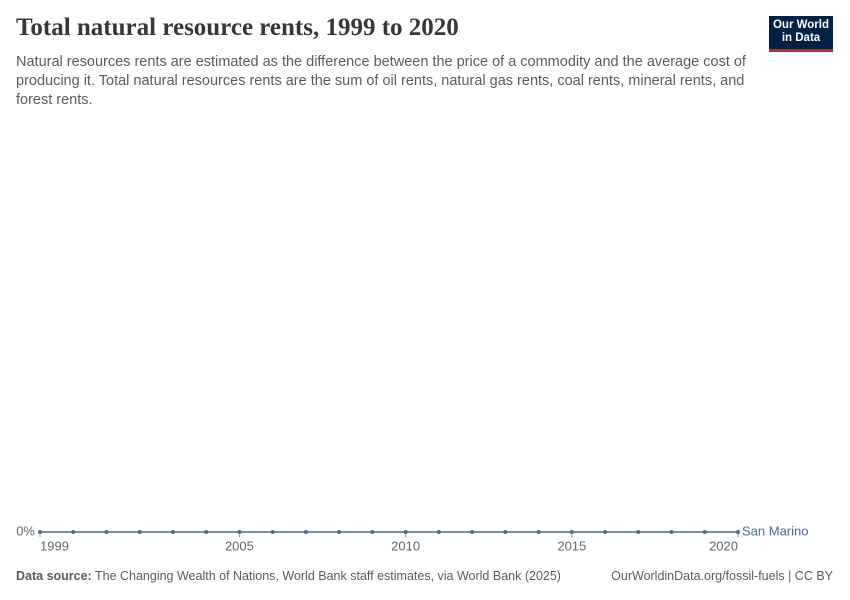 The height and width of the screenshot is (600, 850). What do you see at coordinates (54, 545) in the screenshot?
I see `x-tick-label: 1999` at bounding box center [54, 545].